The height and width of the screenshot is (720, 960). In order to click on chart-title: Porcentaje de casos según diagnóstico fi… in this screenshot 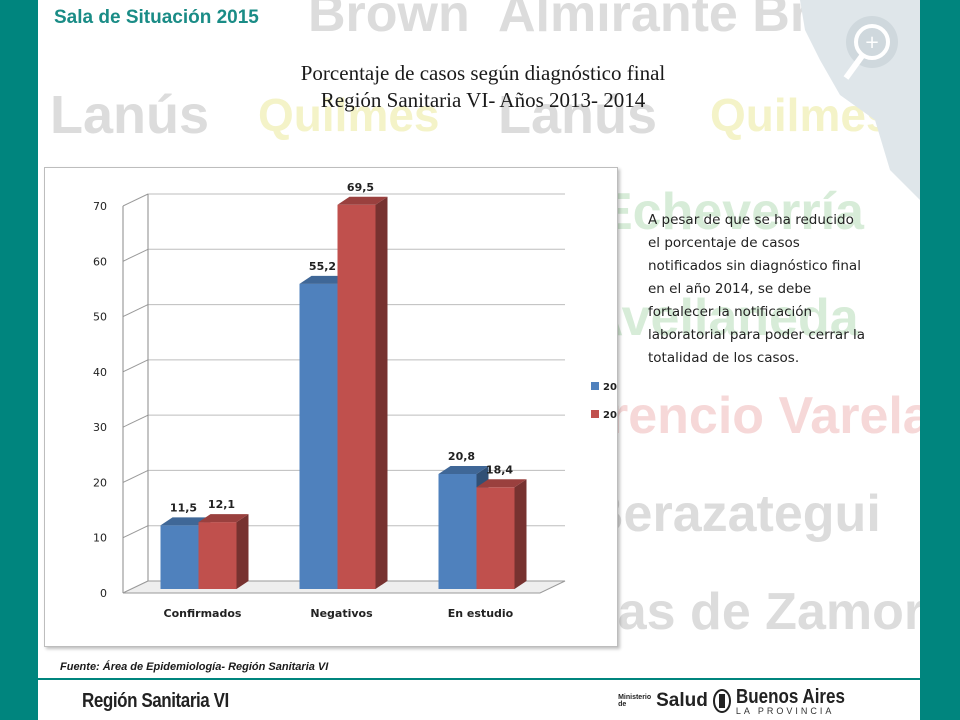, I will do `click(483, 87)`.